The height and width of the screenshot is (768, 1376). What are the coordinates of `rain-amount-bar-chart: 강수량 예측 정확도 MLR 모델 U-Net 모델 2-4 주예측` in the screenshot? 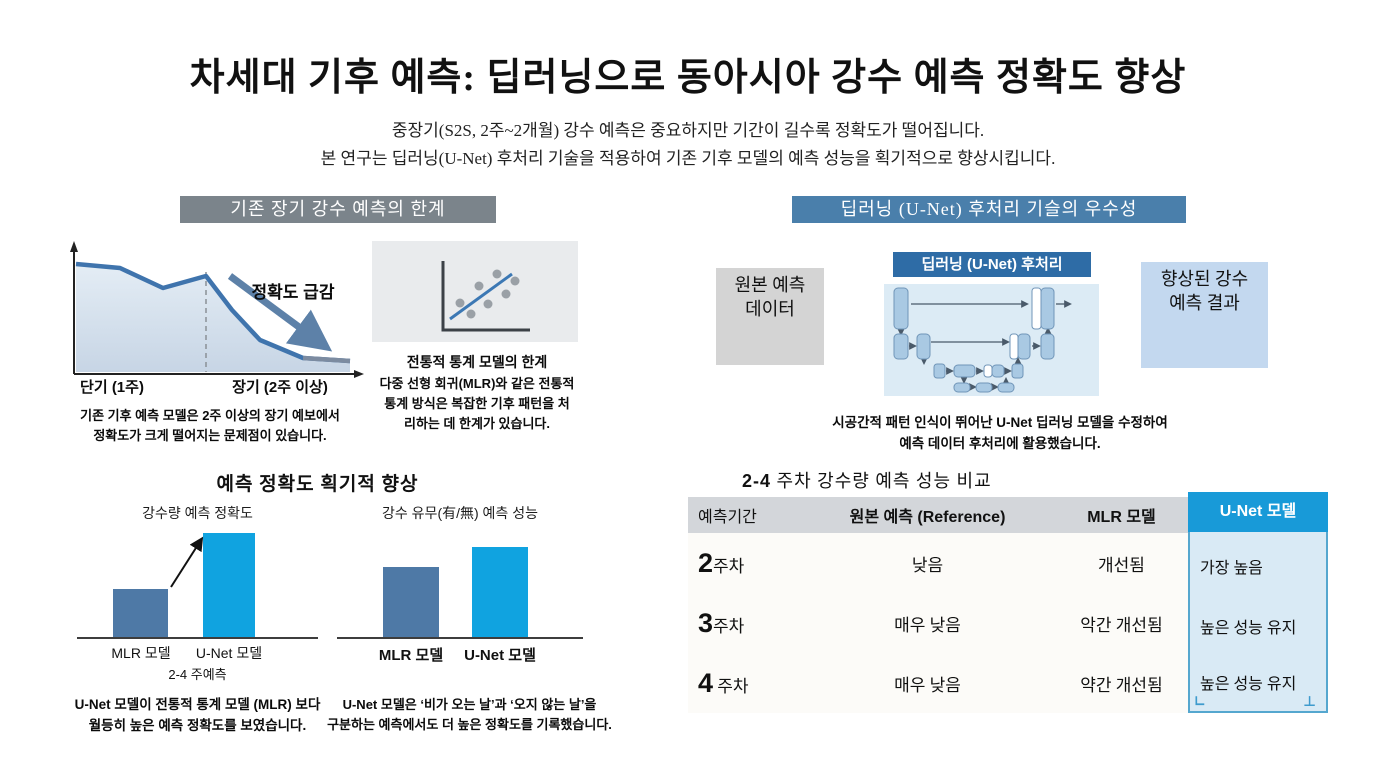 It's located at (197, 595).